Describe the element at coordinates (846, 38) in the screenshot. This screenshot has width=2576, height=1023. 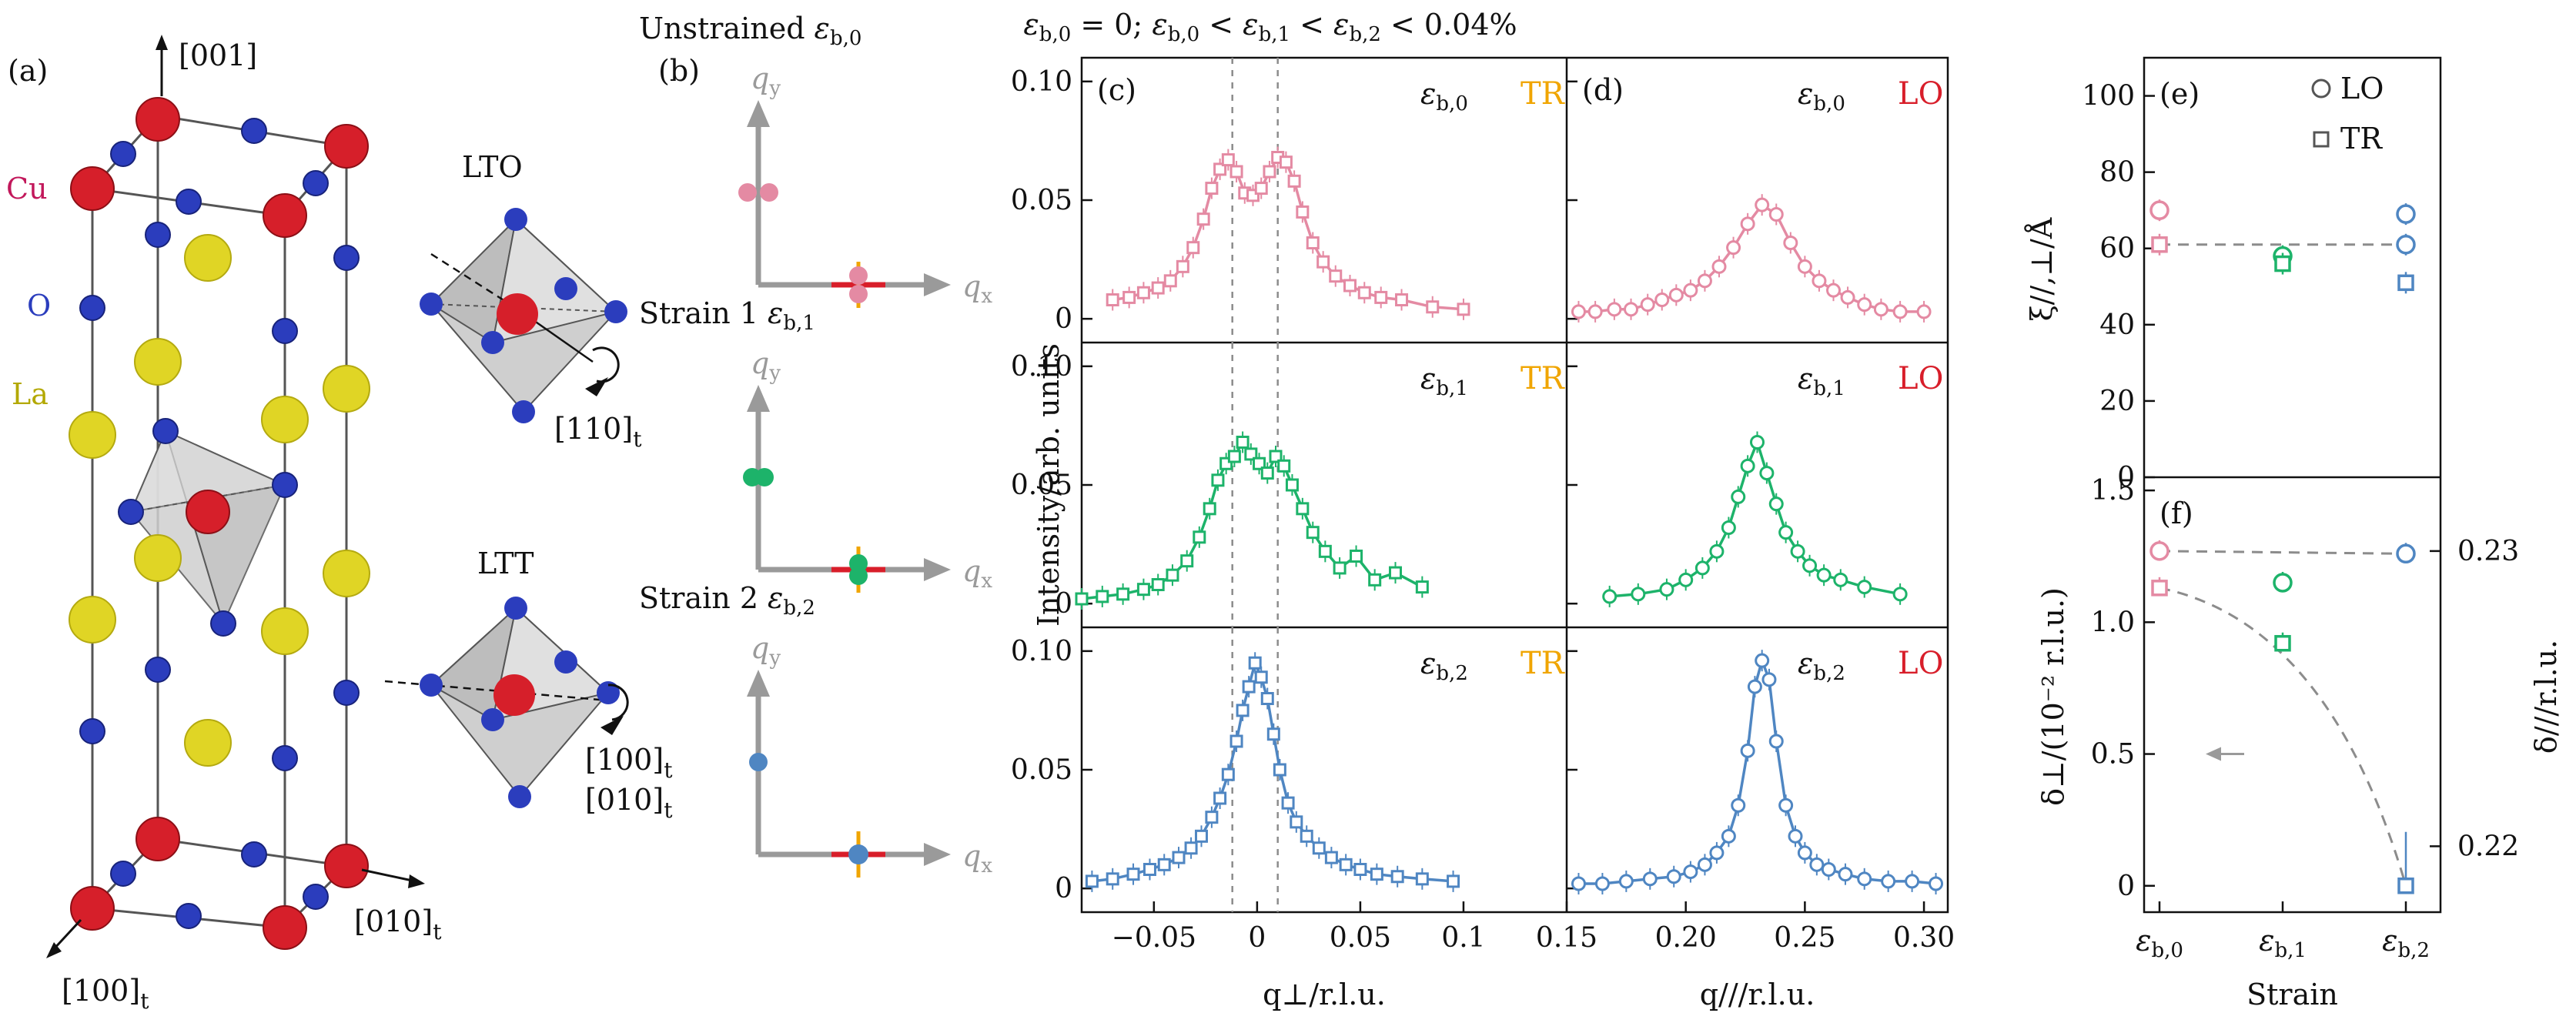
I see `schematic-sub-0: b,0` at that location.